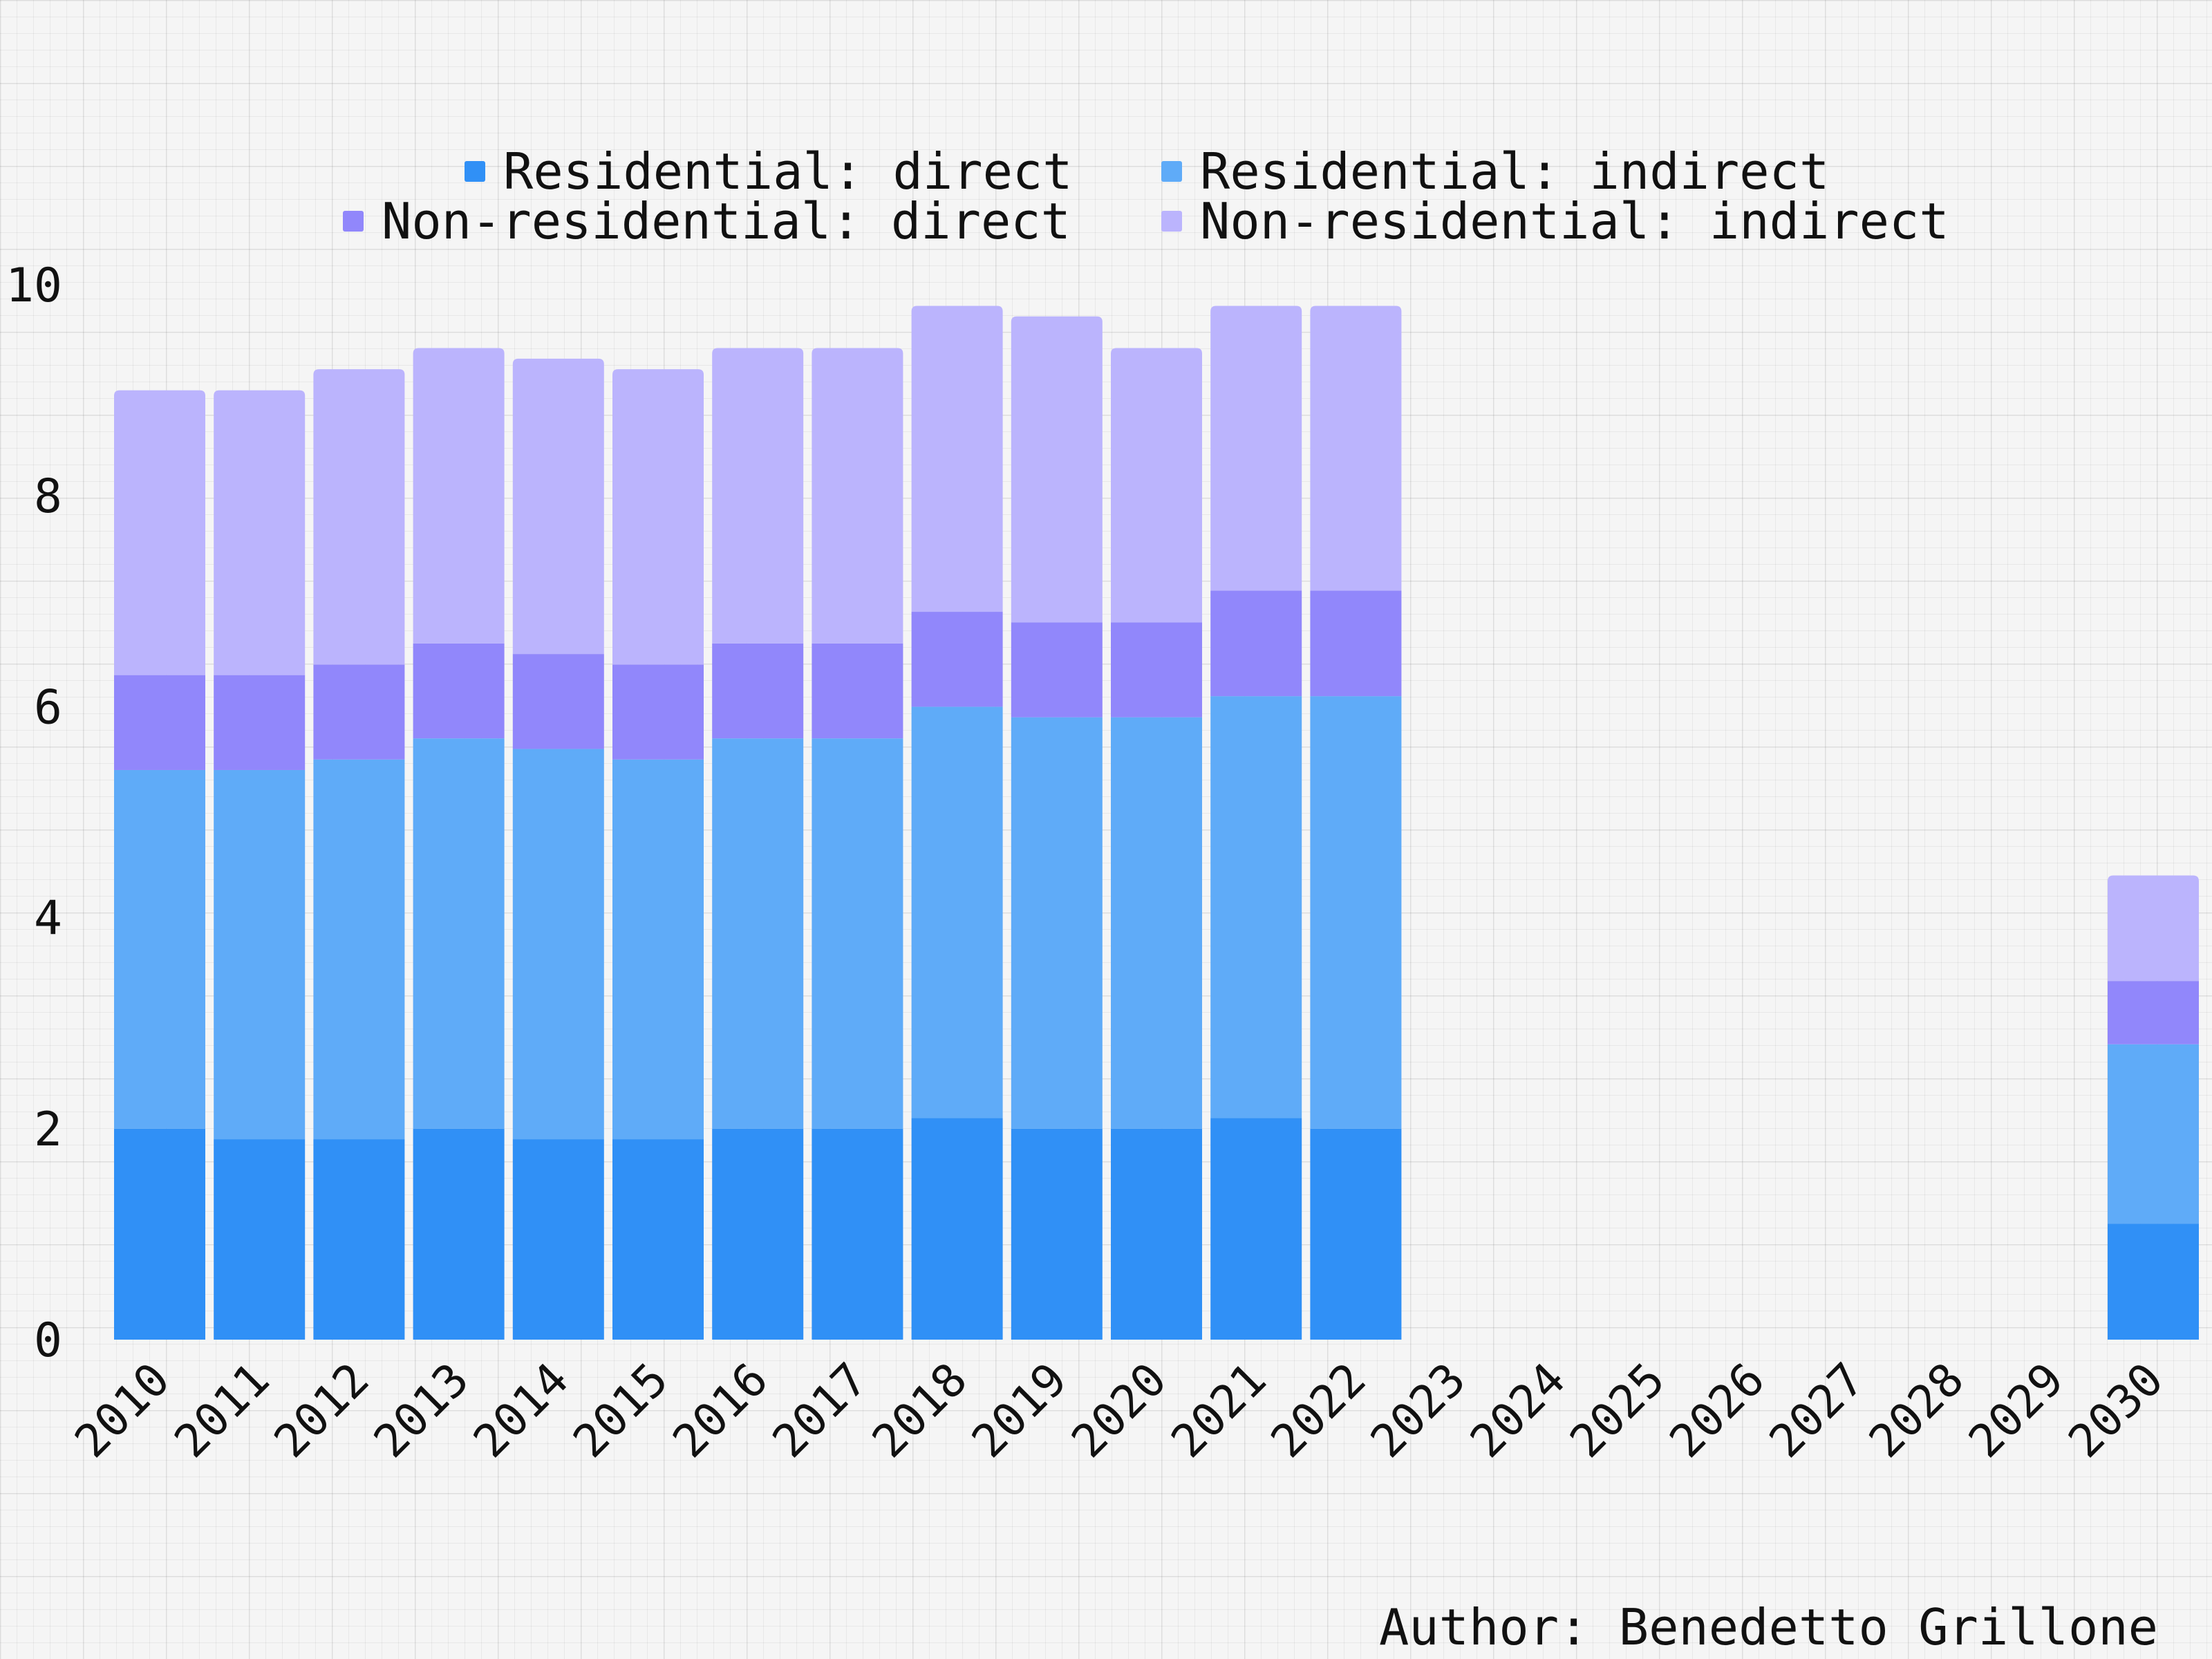 The width and height of the screenshot is (2212, 1659). I want to click on bar-segment-2022-non-residential-indirect, so click(1356, 448).